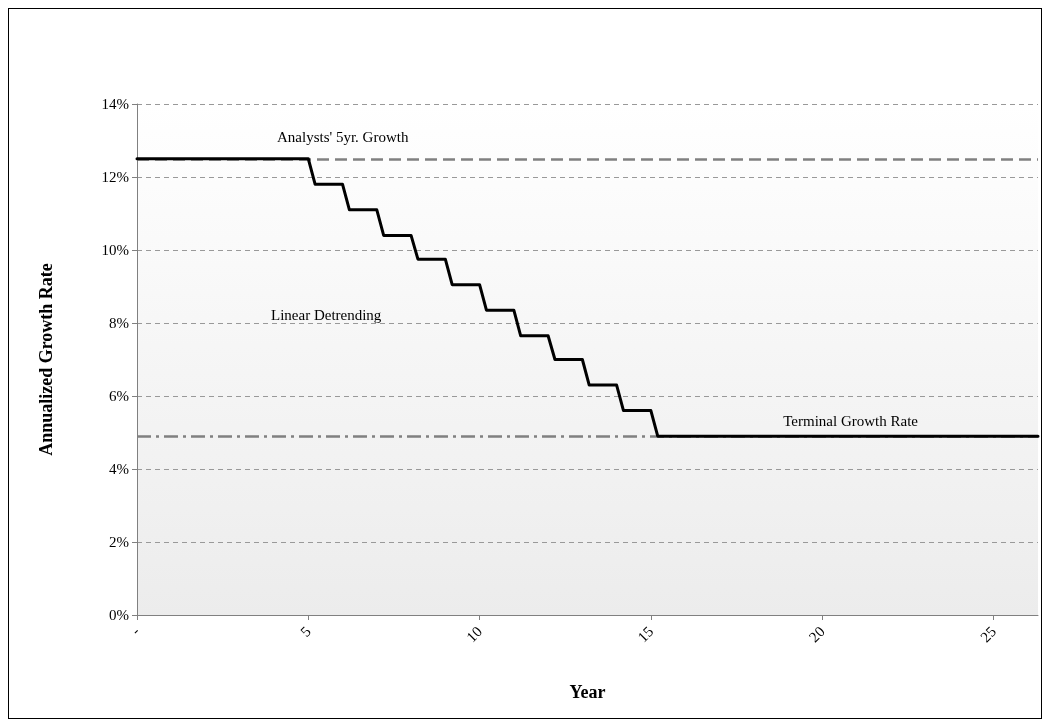 The width and height of the screenshot is (1050, 727). What do you see at coordinates (115, 250) in the screenshot?
I see `y-tick-label: 10%` at bounding box center [115, 250].